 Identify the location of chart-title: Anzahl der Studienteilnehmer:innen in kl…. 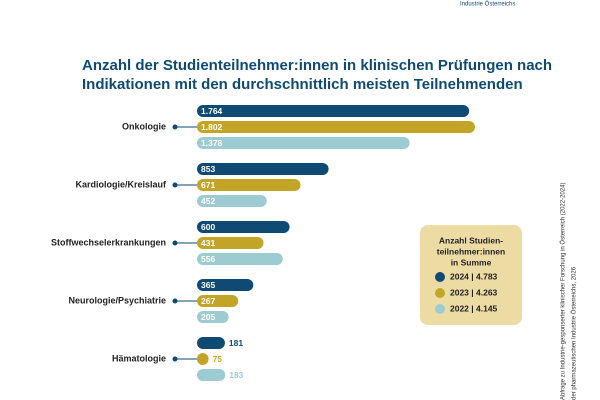
(317, 65).